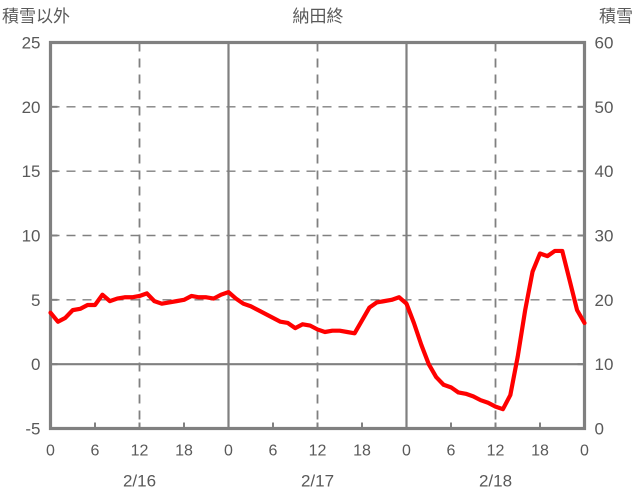  What do you see at coordinates (604, 43) in the screenshot?
I see `svg-text: 60` at bounding box center [604, 43].